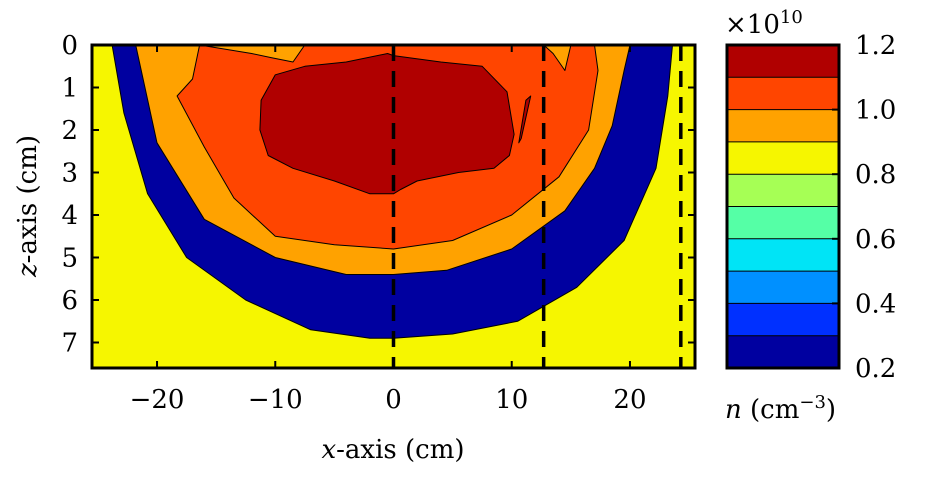 Image resolution: width=944 pixels, height=477 pixels. Describe the element at coordinates (629, 400) in the screenshot. I see `x-tick-label: 20` at that location.